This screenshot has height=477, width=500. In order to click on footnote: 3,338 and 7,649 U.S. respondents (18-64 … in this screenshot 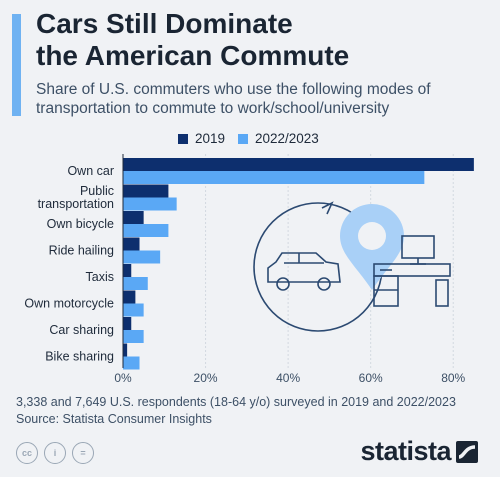, I will do `click(236, 411)`.